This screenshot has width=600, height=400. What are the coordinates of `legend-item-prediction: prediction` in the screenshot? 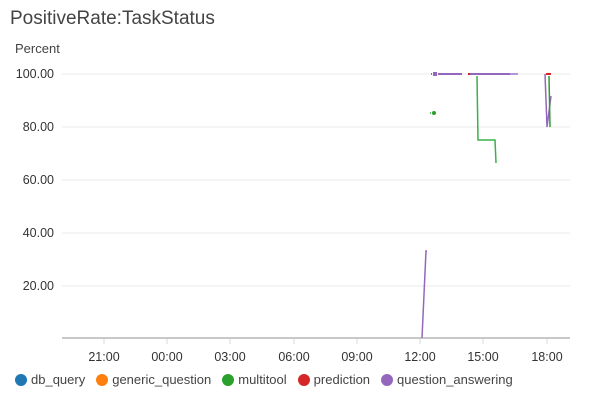 It's located at (334, 379).